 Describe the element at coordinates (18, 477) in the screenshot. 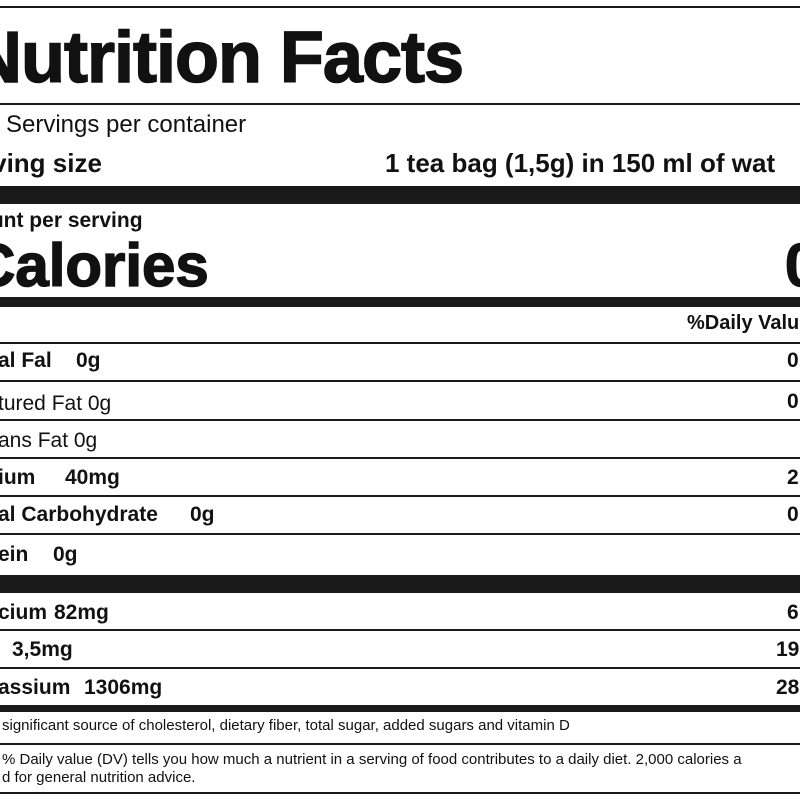

I see `nutrient-name-sodium: ium` at that location.